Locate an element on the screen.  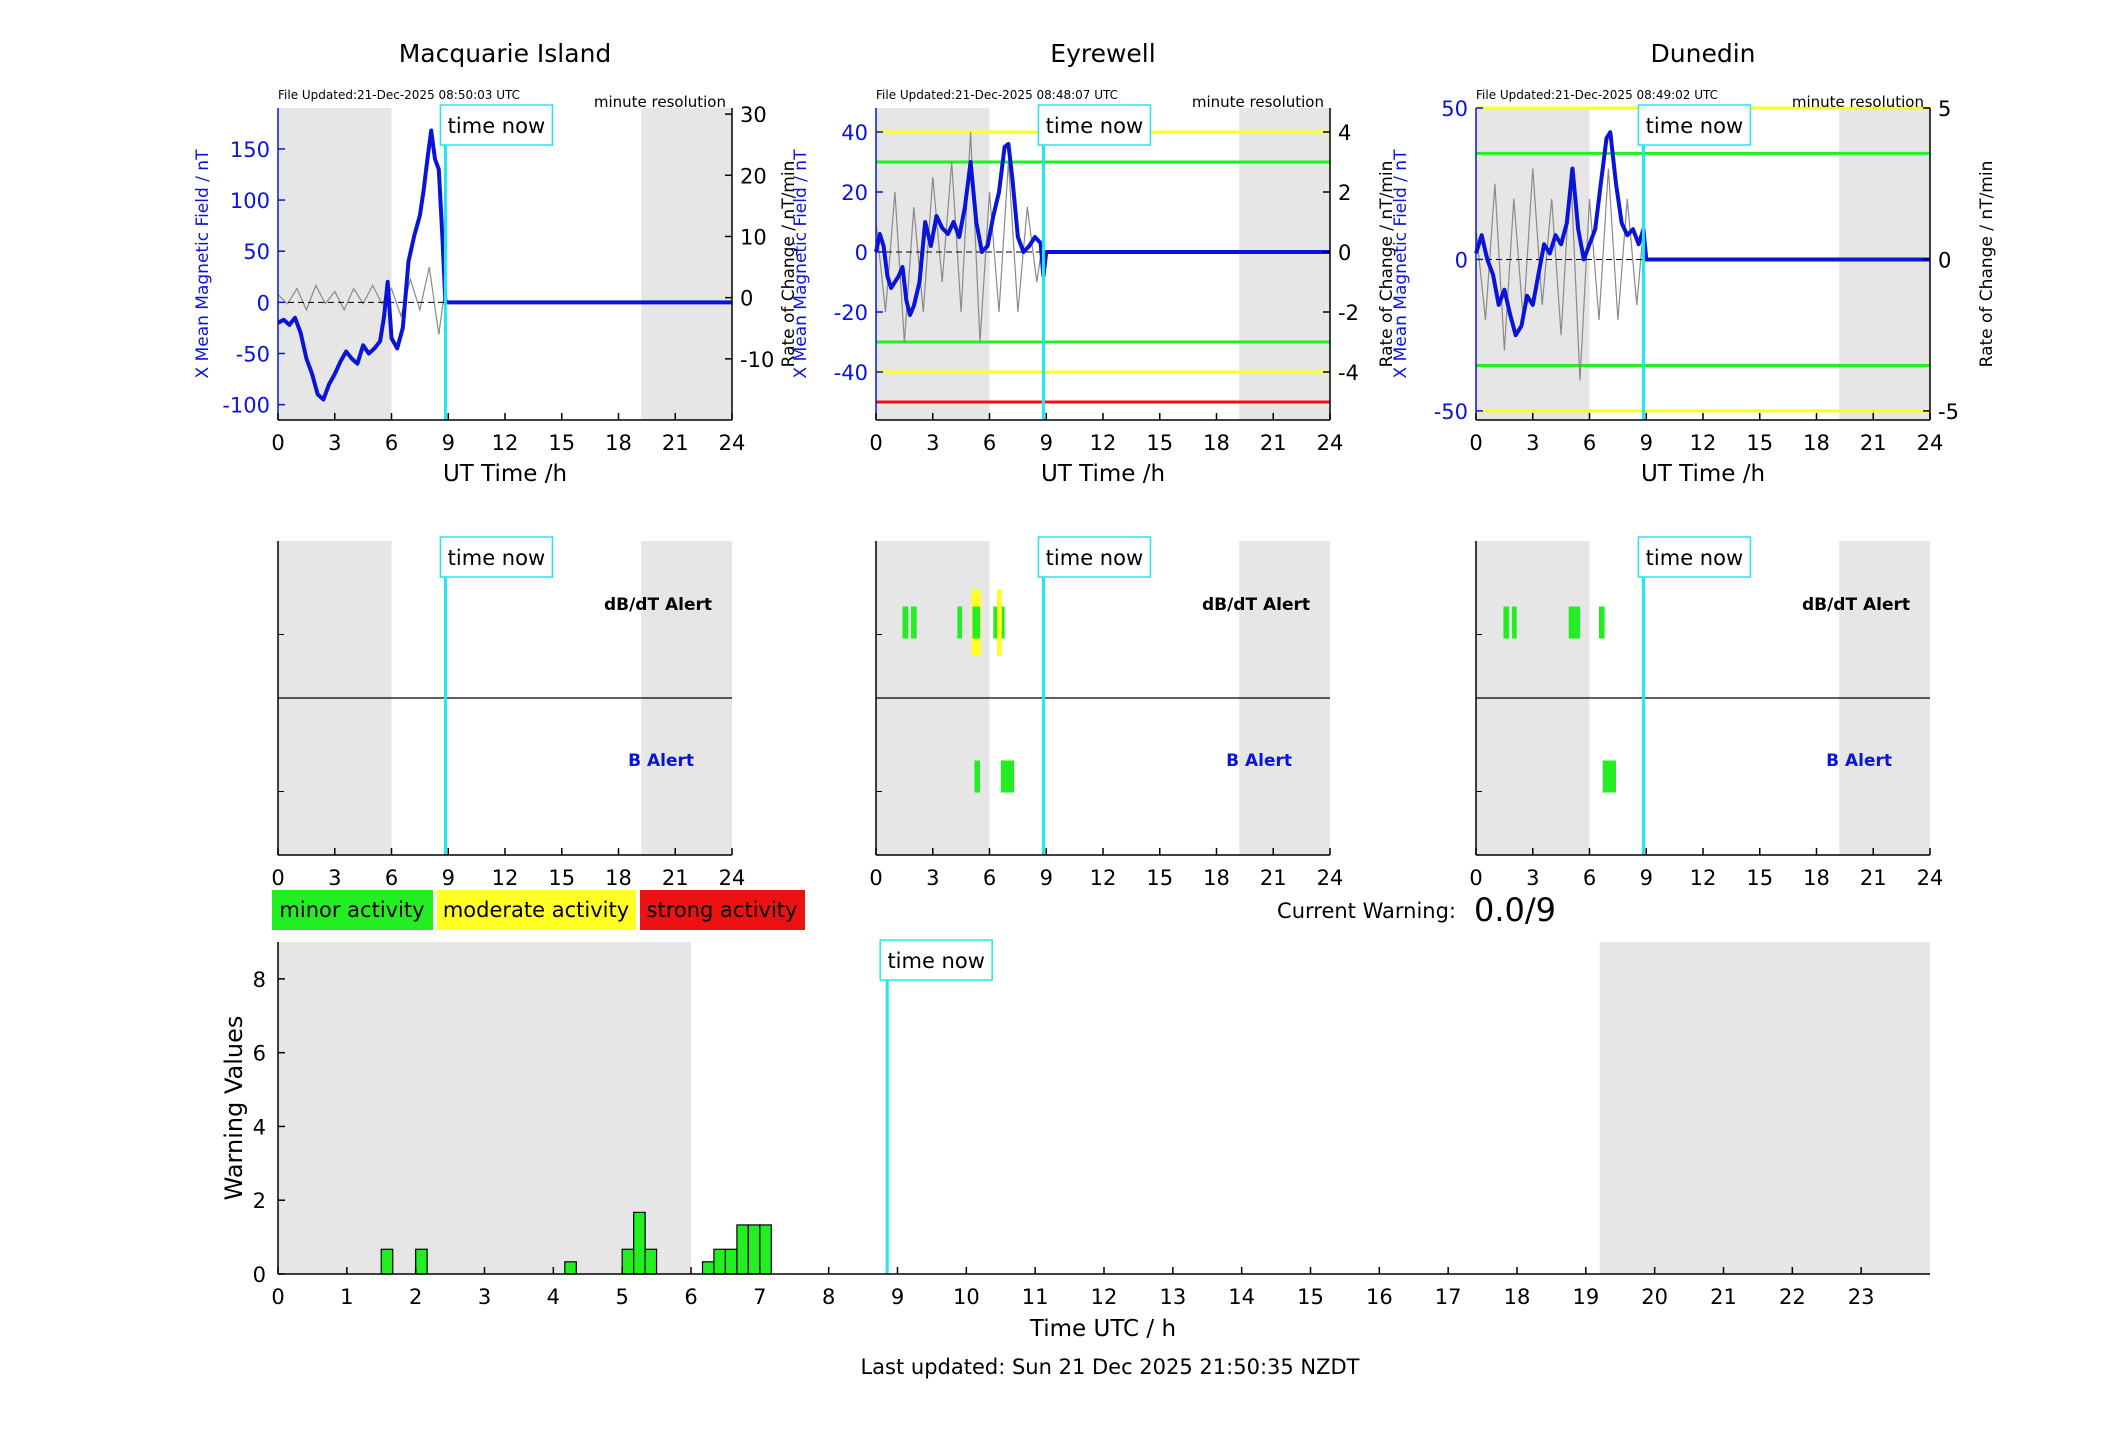
x-tick-label: 20 is located at coordinates (1654, 1297).